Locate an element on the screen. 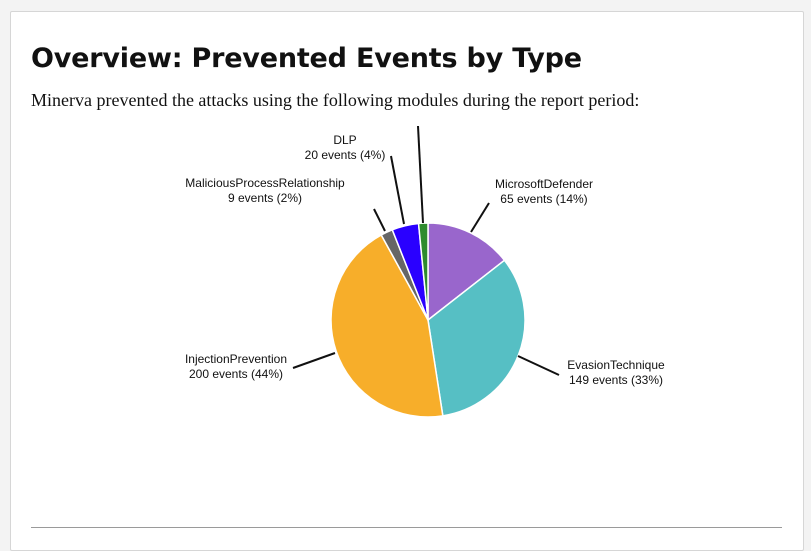 The image size is (811, 551). pie-slice-injectionprevention is located at coordinates (387, 325).